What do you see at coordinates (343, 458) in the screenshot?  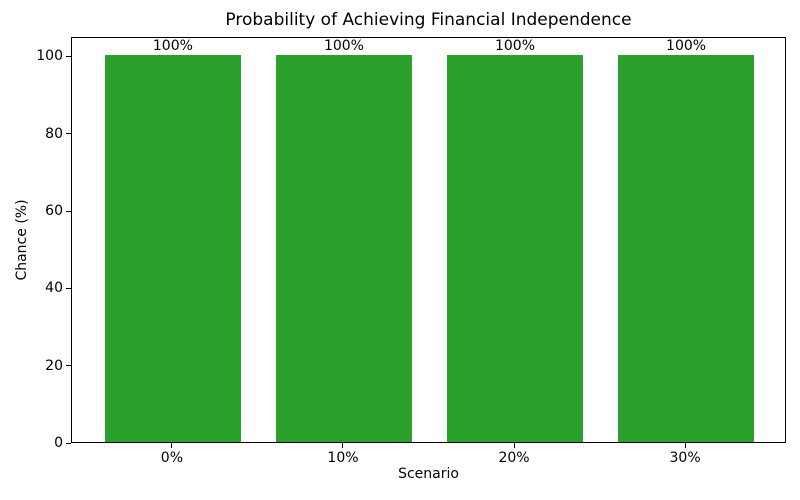 I see `x-tick-label: 10%` at bounding box center [343, 458].